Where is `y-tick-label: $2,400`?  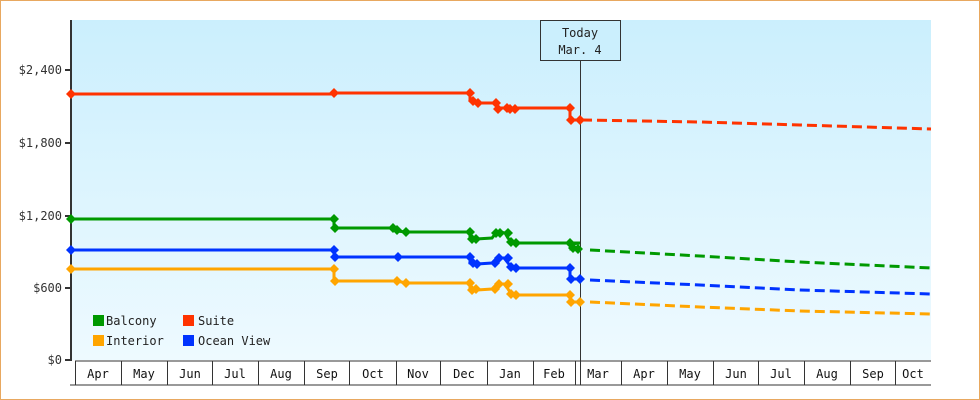 y-tick-label: $2,400 is located at coordinates (40, 70).